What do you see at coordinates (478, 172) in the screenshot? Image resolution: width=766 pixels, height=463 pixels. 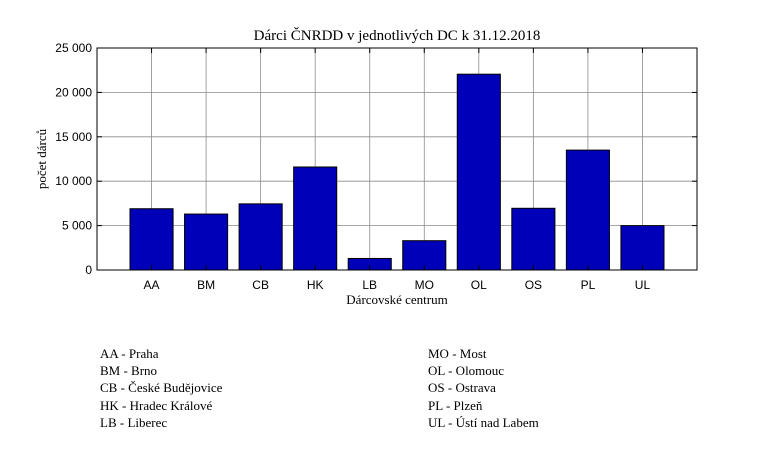 I see `bar-ol` at bounding box center [478, 172].